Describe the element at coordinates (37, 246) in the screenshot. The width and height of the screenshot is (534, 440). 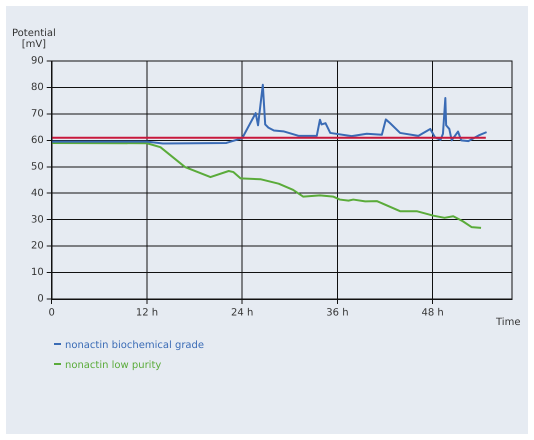
I see `y-tick-label: 20` at that location.